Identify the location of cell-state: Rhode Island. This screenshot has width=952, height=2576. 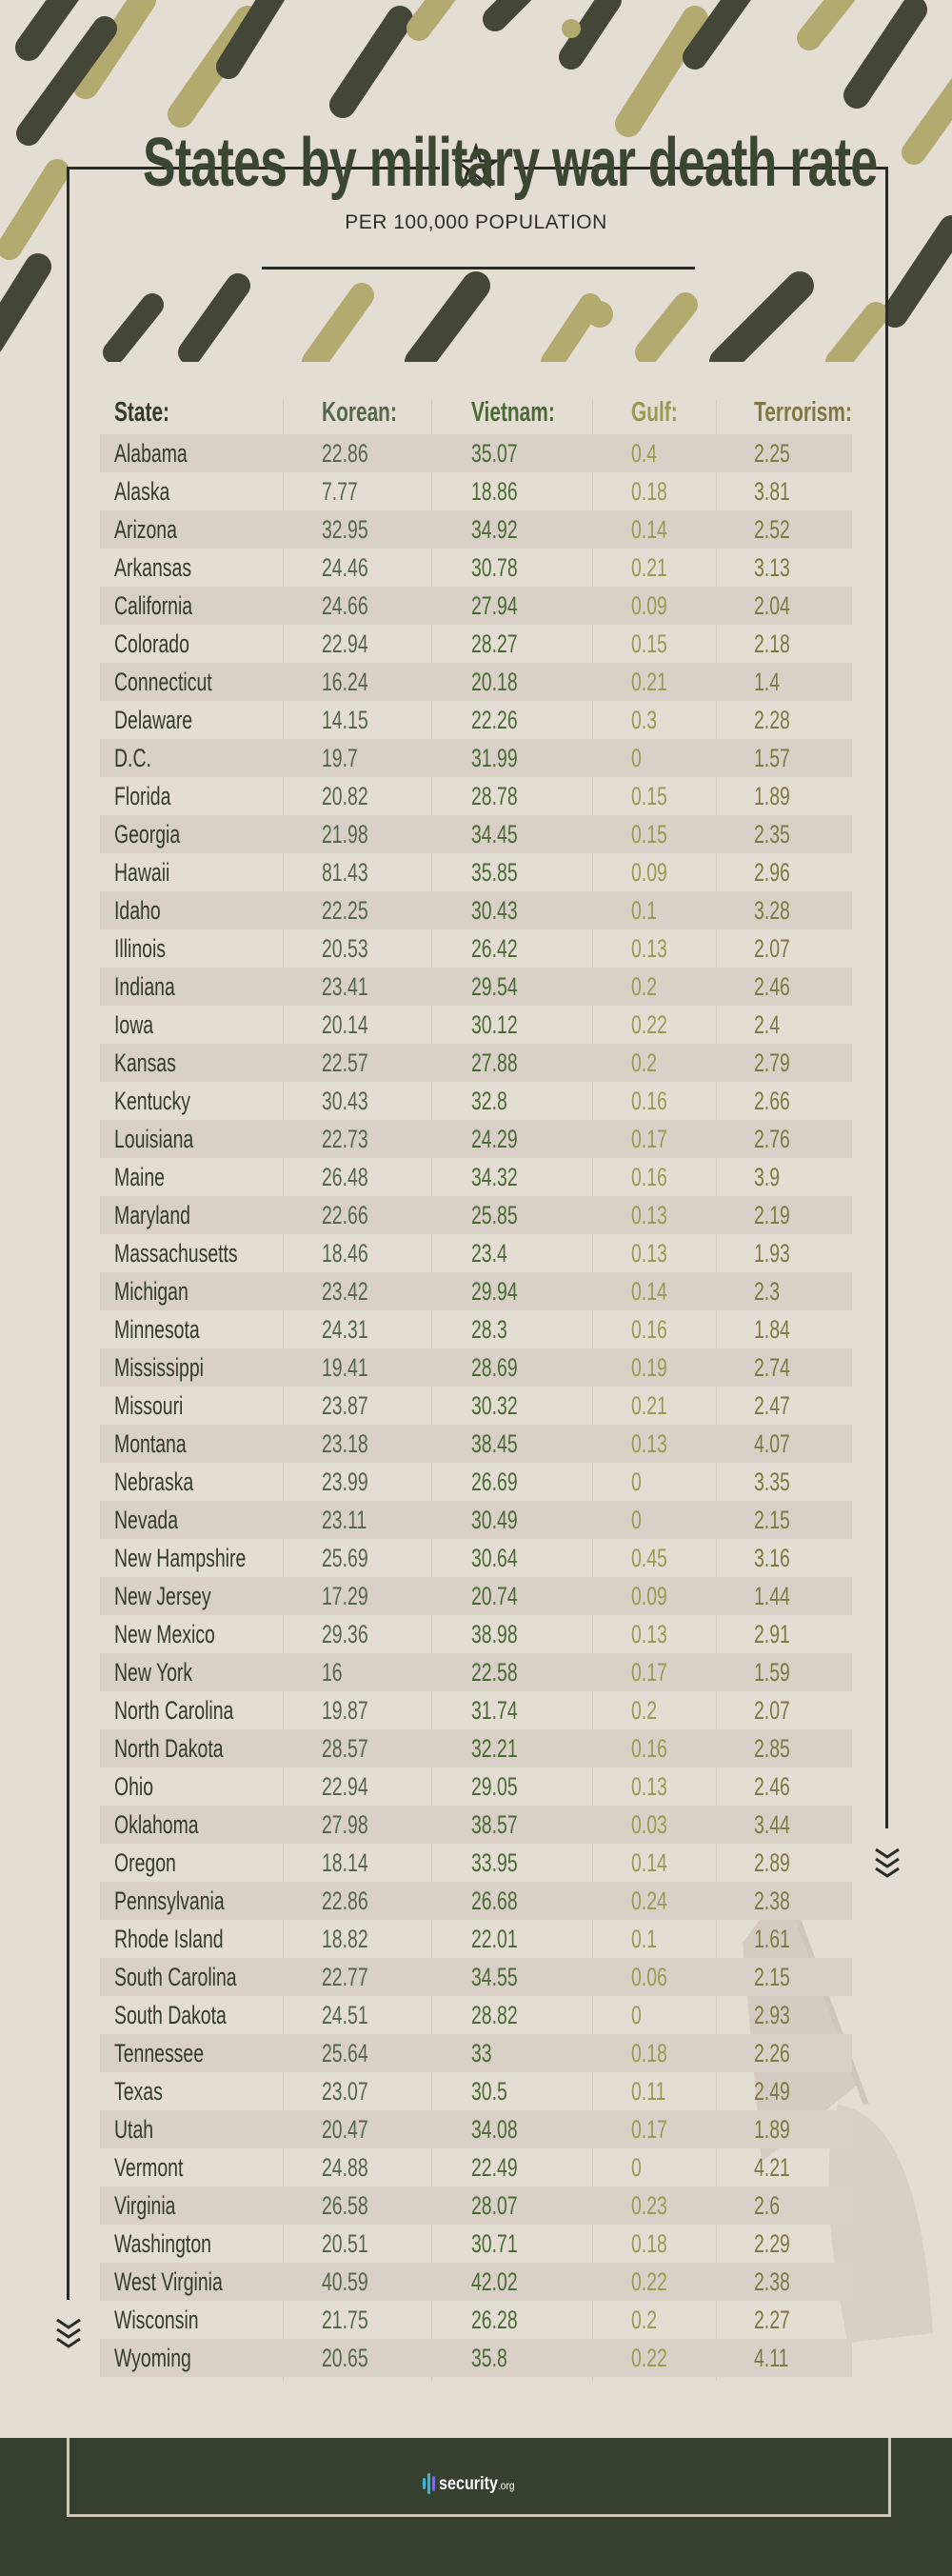
(169, 1939).